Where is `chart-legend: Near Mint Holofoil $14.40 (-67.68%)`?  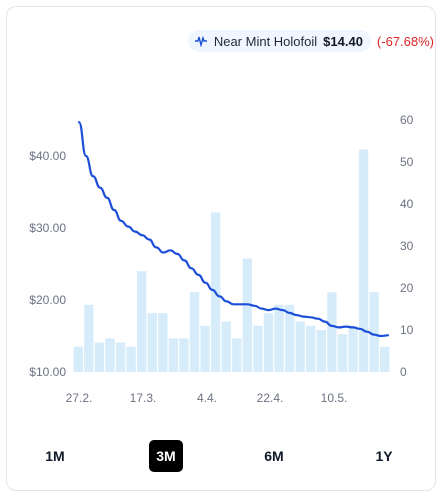
chart-legend: Near Mint Holofoil $14.40 (-67.68%) is located at coordinates (310, 41).